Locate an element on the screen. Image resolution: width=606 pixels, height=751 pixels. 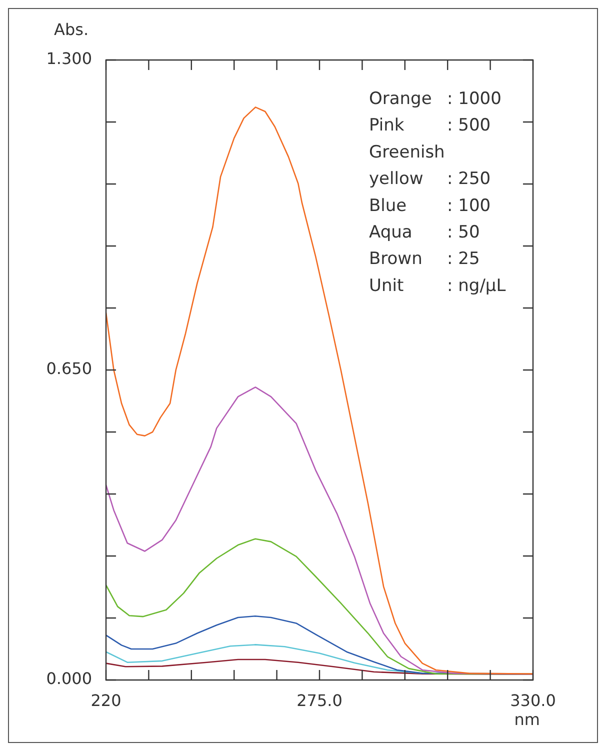
annotation: Orange : 1000 is located at coordinates (435, 99).